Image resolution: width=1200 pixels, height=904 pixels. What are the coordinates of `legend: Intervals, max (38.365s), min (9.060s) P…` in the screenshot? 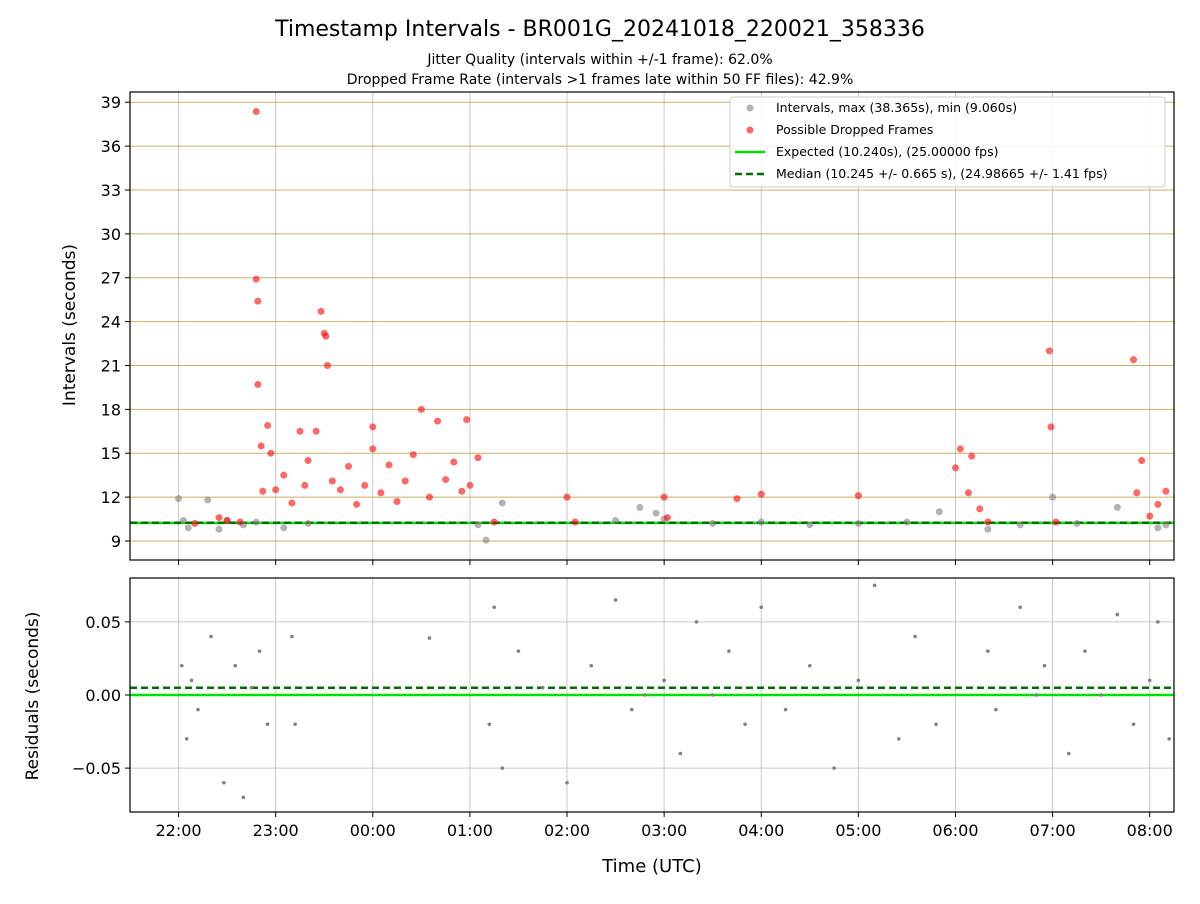 It's located at (947, 142).